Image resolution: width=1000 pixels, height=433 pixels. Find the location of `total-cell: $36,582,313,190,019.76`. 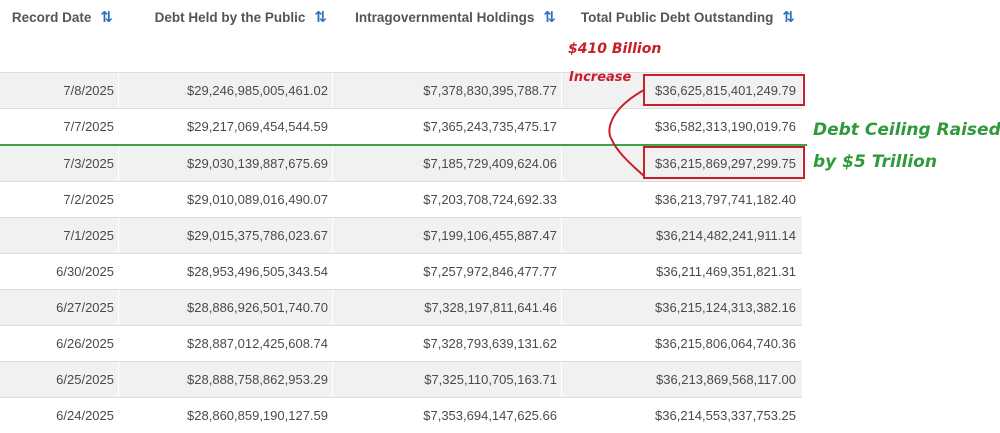

total-cell: $36,582,313,190,019.76 is located at coordinates (725, 126).